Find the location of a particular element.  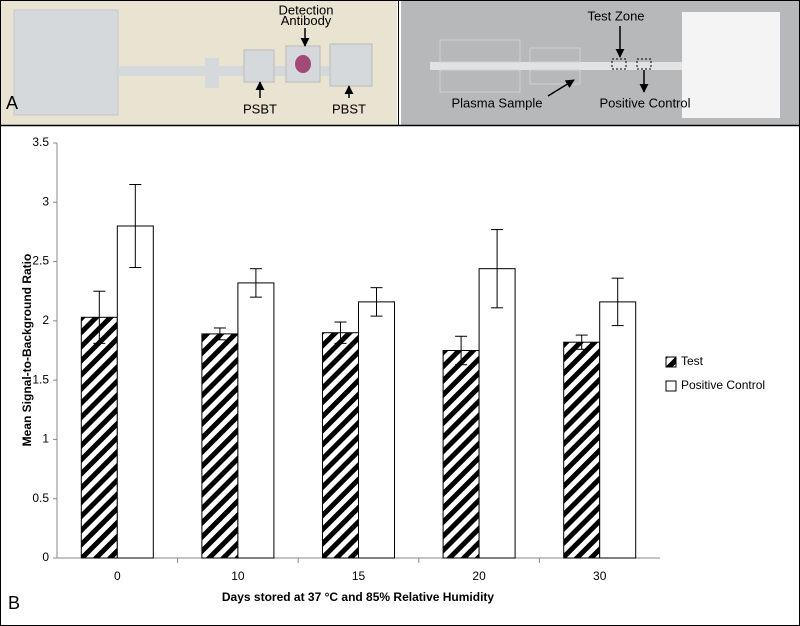

y-tick-label: 2.5 is located at coordinates (40, 261).